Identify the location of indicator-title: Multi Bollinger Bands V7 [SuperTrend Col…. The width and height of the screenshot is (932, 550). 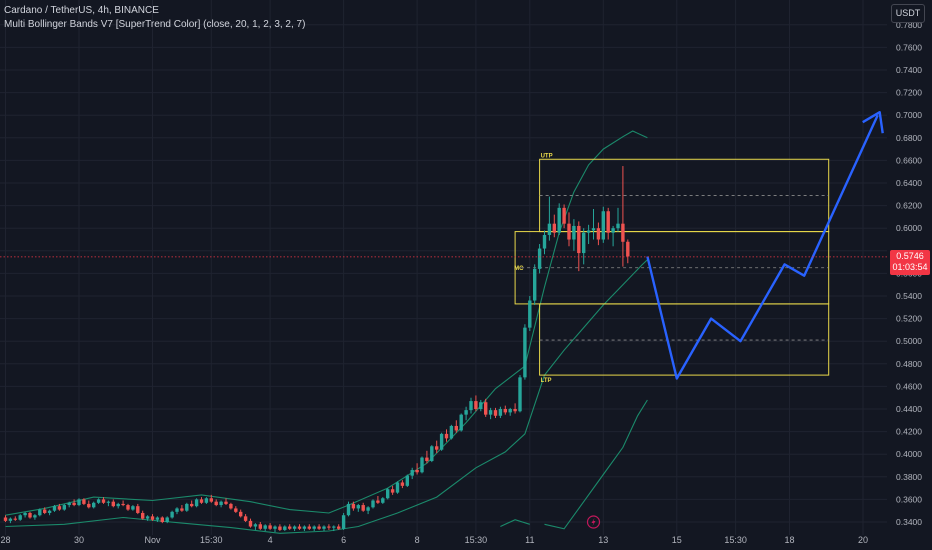
(155, 24).